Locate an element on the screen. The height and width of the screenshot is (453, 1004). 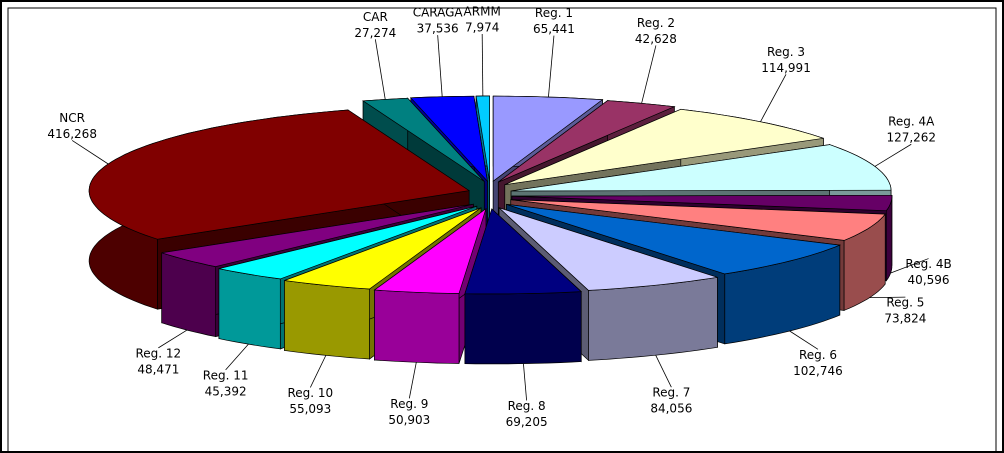
slice-value-label: 42,628 is located at coordinates (656, 39).